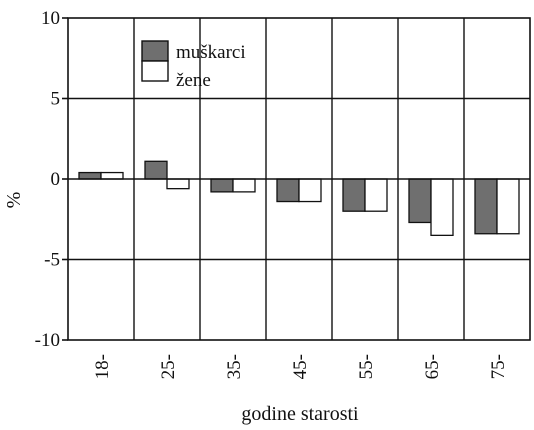  Describe the element at coordinates (47, 340) in the screenshot. I see `y-tick-label-4: -10` at that location.